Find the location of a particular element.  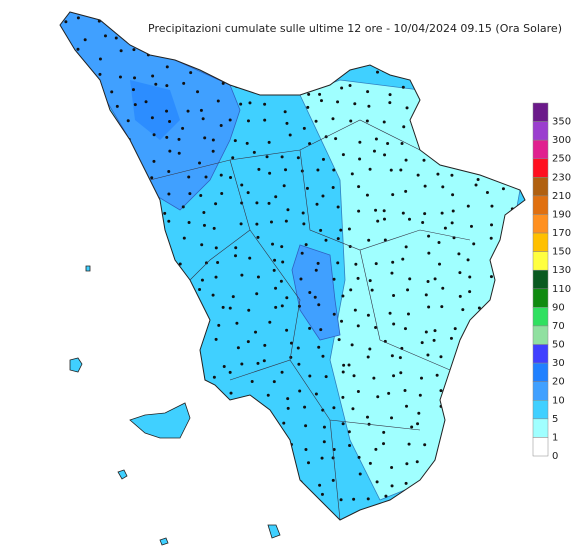

legend-label: 230 is located at coordinates (561, 177).